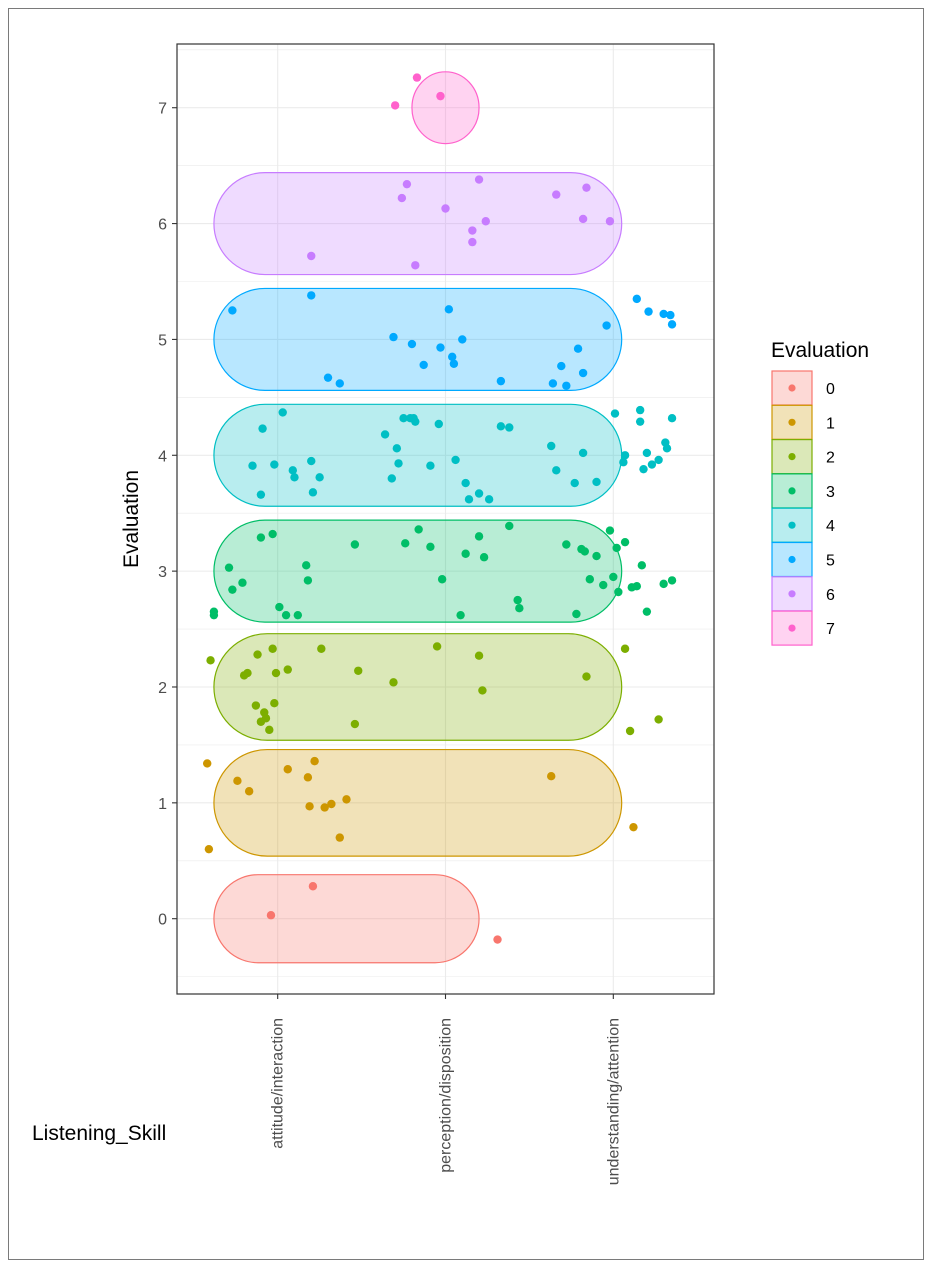 Image resolution: width=934 pixels, height=1270 pixels. What do you see at coordinates (131, 519) in the screenshot?
I see `y-axis-title: Evaluation` at bounding box center [131, 519].